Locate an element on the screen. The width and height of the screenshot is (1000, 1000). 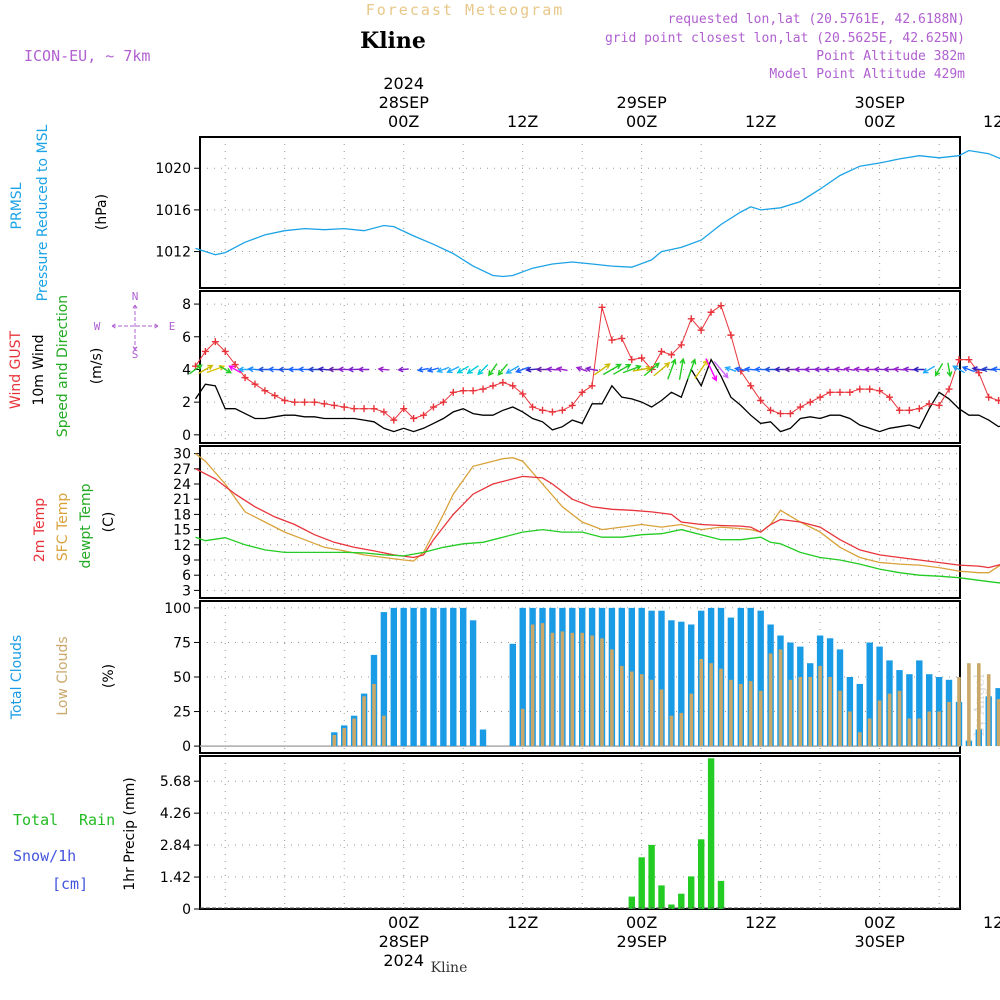
precip-ytick-label: 4.26 is located at coordinates (175, 814).